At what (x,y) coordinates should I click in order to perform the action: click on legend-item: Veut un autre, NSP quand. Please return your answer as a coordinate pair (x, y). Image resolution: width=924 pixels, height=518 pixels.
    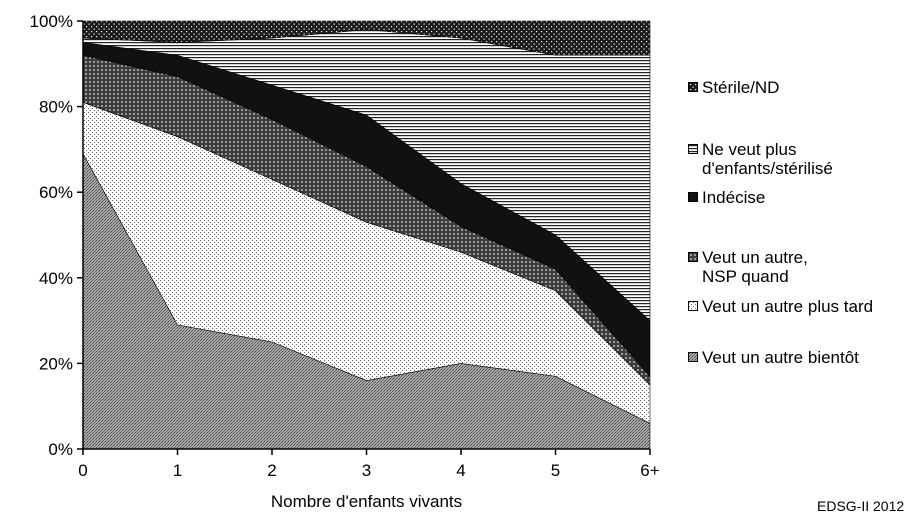
    Looking at the image, I should click on (748, 267).